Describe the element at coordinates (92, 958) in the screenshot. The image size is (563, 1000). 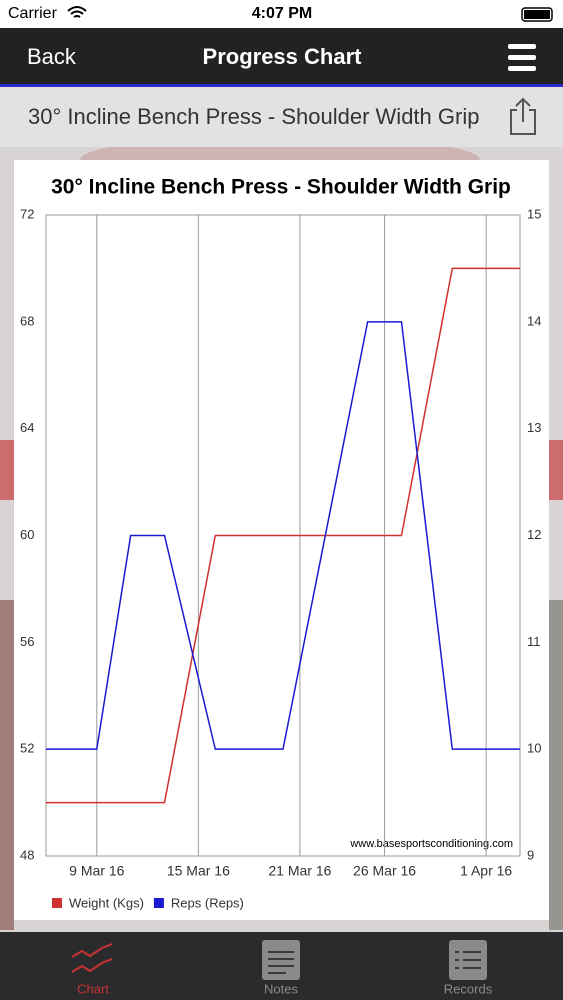
I see `chart-icon` at that location.